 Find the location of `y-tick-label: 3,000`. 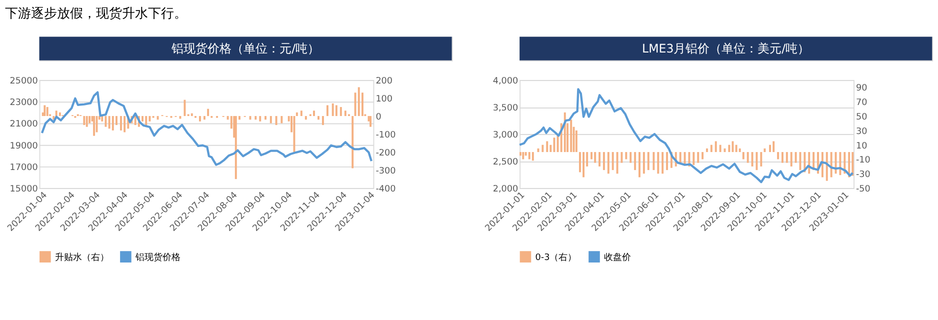

y-tick-label: 3,000 is located at coordinates (505, 135).